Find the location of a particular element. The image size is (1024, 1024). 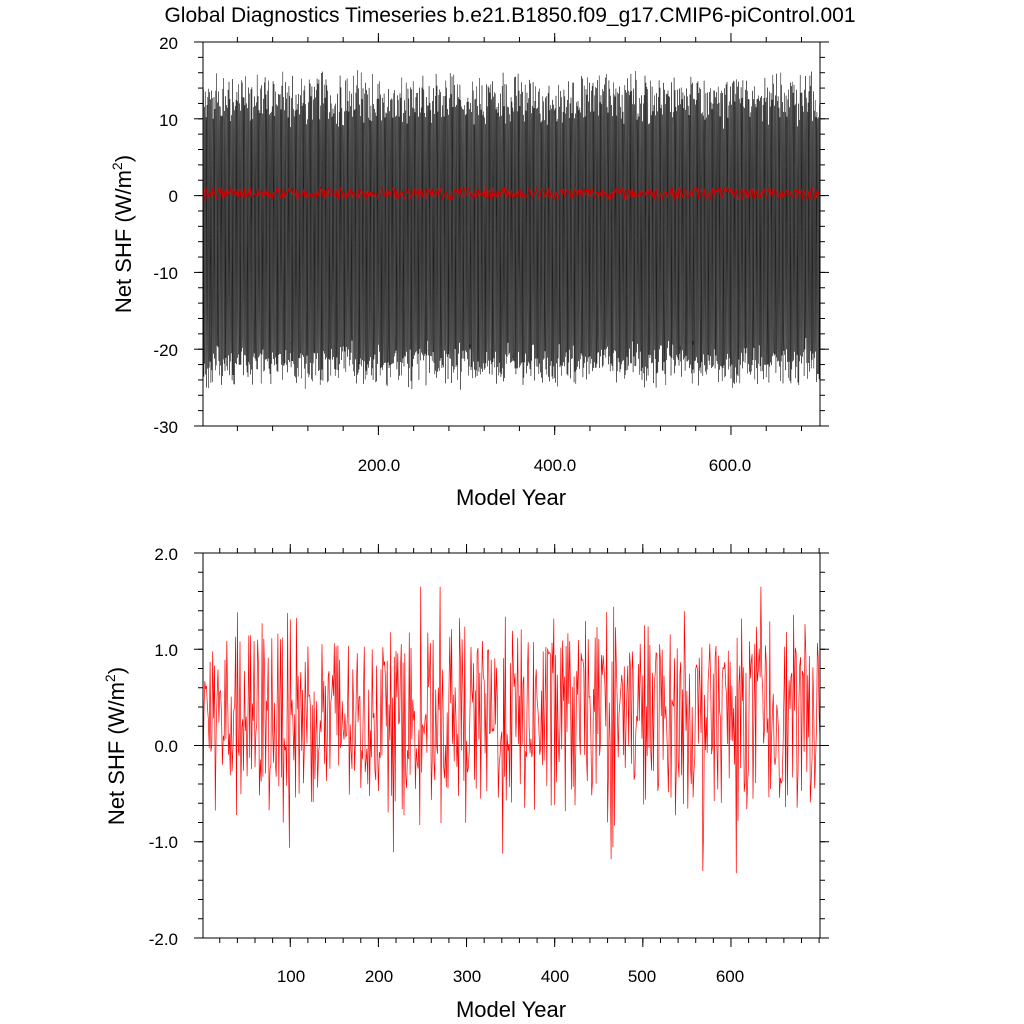

bottom-xtick-label: 500 is located at coordinates (642, 976).